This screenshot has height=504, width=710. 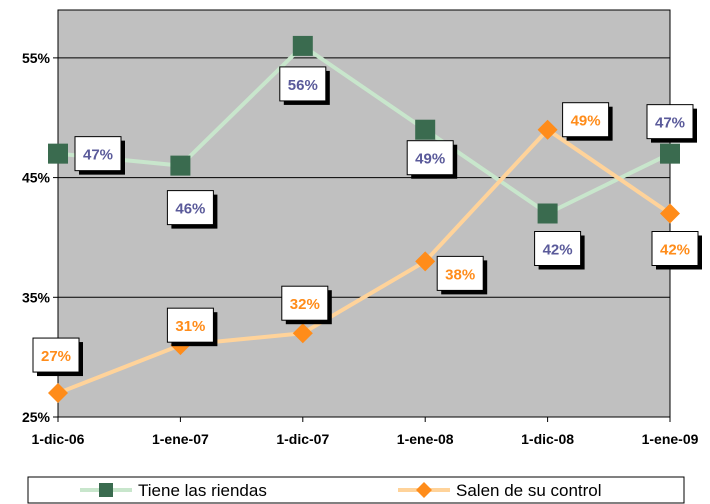 I want to click on y-tick-label: 55%, so click(x=36, y=58).